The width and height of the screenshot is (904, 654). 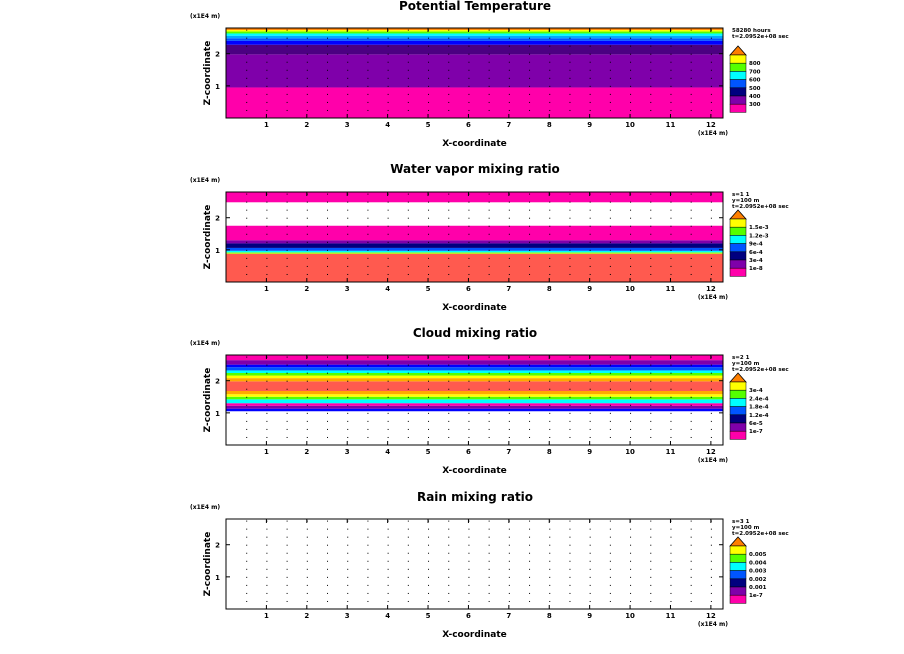 What do you see at coordinates (746, 528) in the screenshot?
I see `info-line-1: y=100 m` at bounding box center [746, 528].